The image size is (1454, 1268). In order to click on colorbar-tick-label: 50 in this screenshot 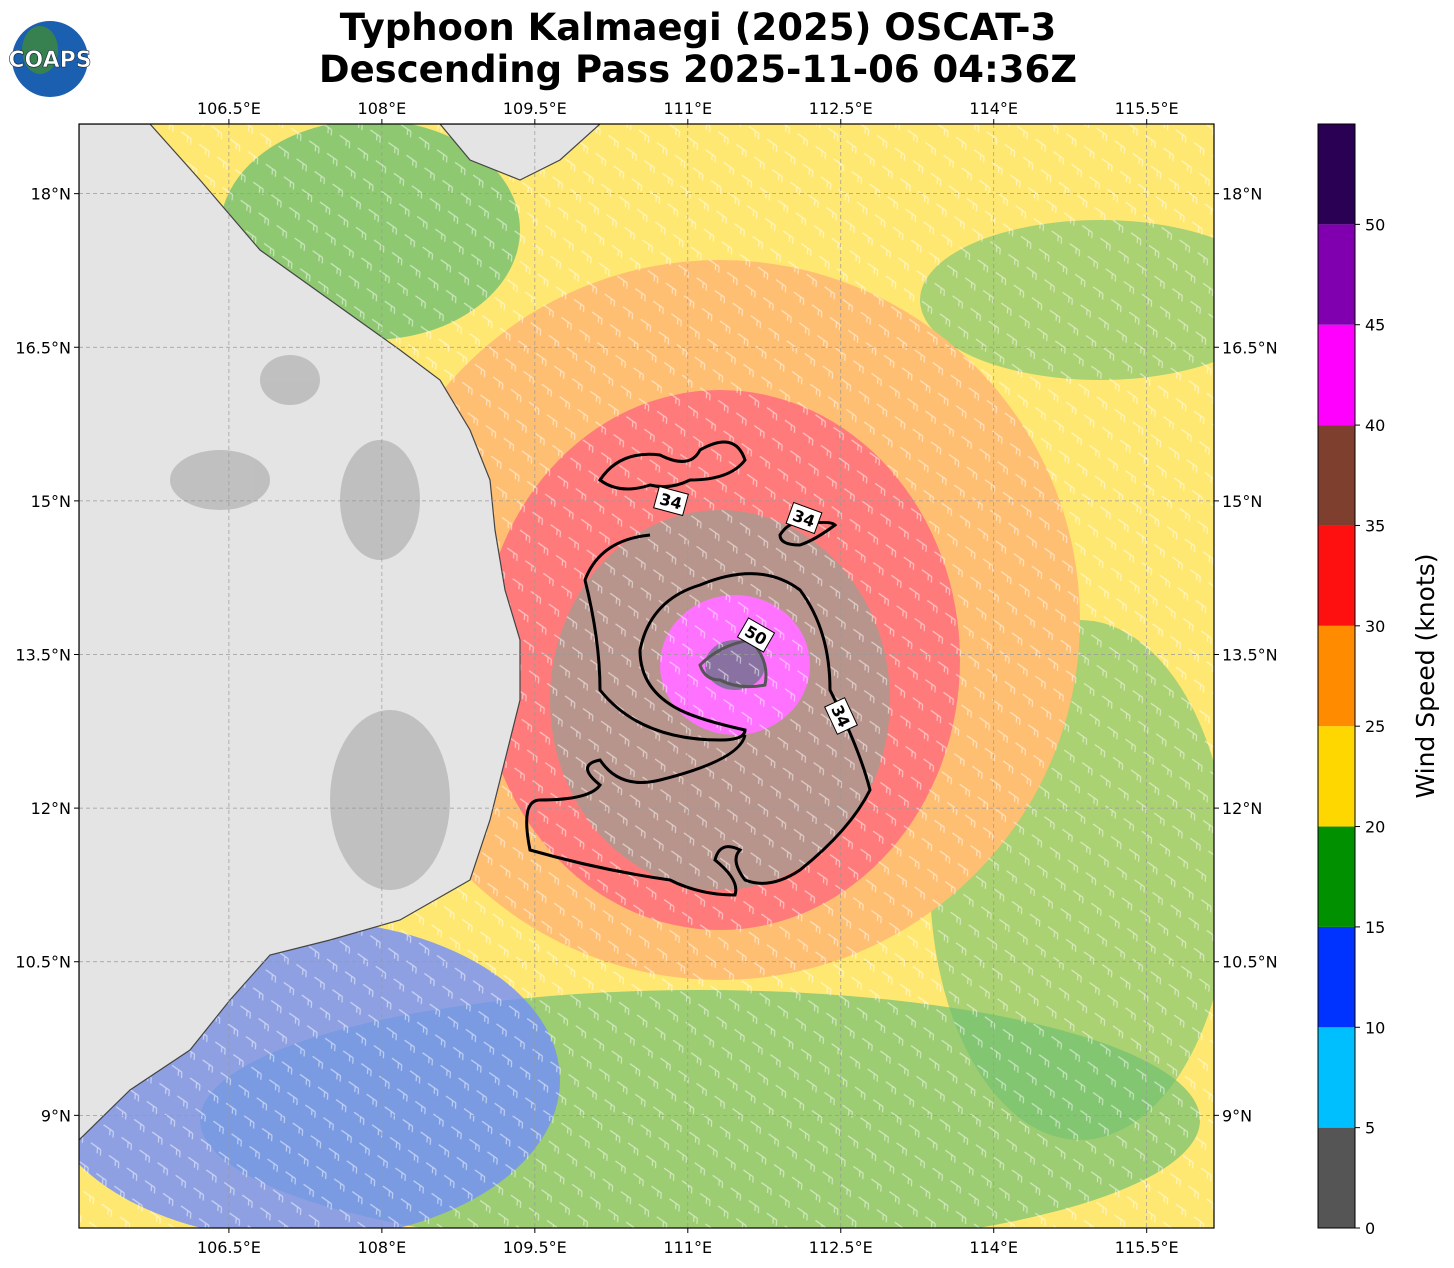, I will do `click(1375, 224)`.